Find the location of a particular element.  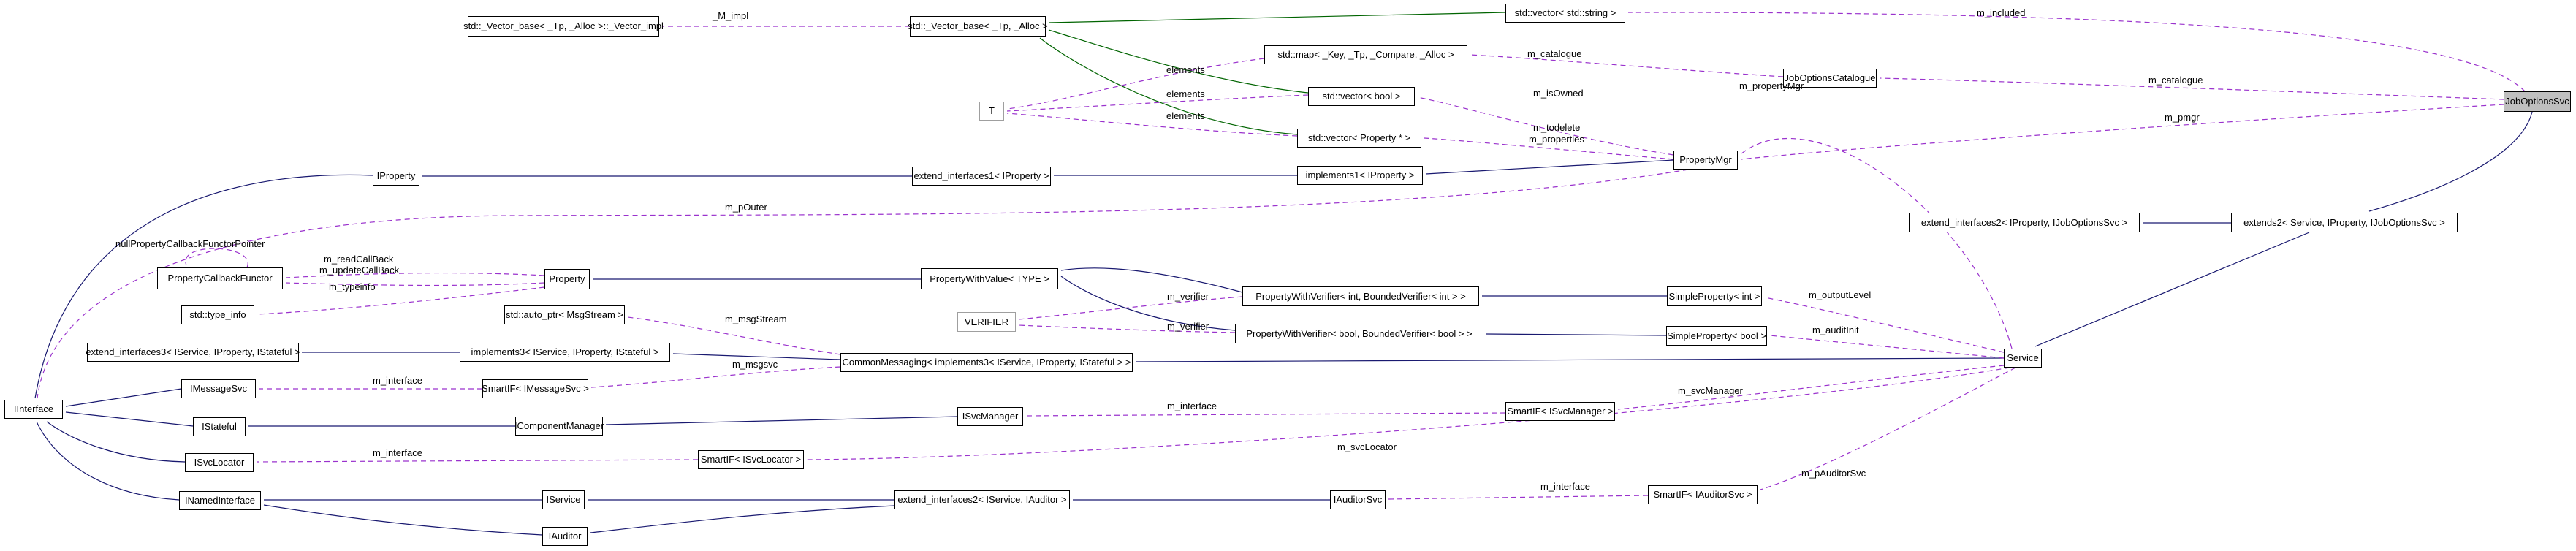

node-auto-ptr-msgstream: std::auto_ptr< MsgStream > is located at coordinates (564, 314).